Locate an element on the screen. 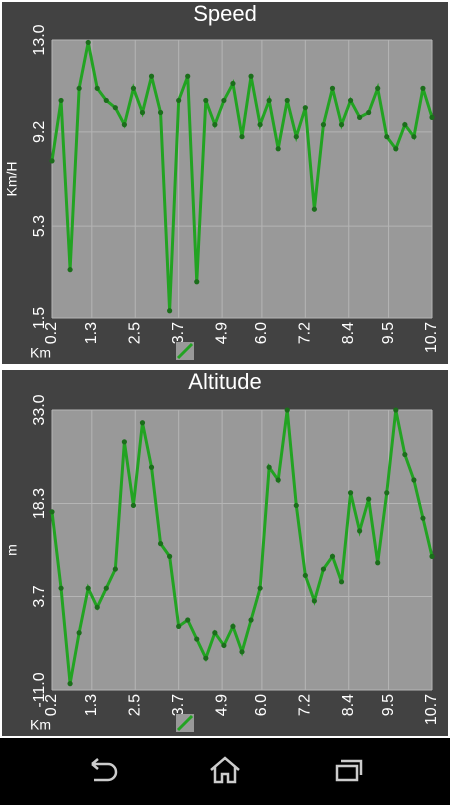 This screenshot has height=805, width=450. nav-icons is located at coordinates (227, 770).